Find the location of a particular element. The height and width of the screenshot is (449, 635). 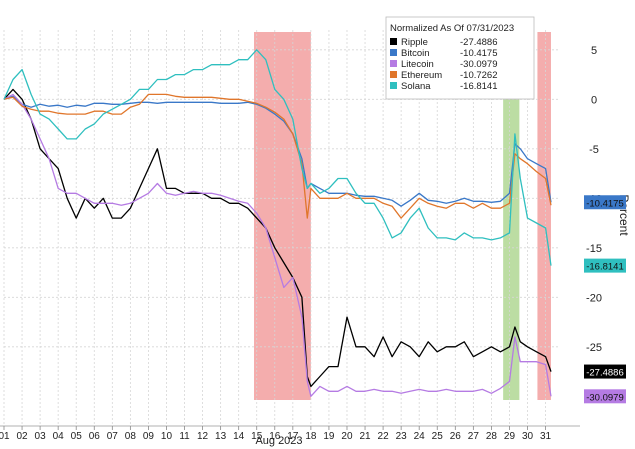

last-value-label: -27.4886 is located at coordinates (605, 373).